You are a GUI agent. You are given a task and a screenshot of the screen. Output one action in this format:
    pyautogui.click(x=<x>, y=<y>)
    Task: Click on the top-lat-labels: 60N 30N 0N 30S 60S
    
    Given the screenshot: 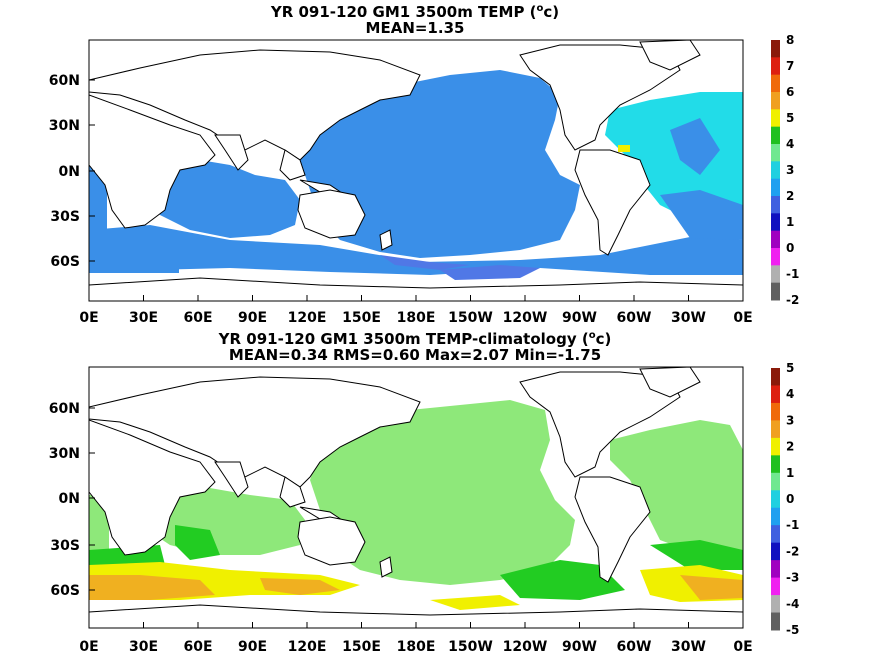 What is the action you would take?
    pyautogui.click(x=72, y=171)
    